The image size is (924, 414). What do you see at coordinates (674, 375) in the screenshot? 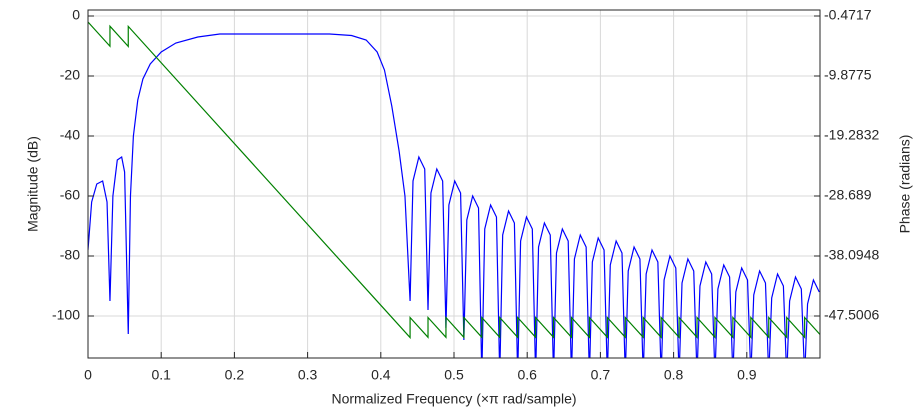
I see `x-tick-label: 0.8` at bounding box center [674, 375].